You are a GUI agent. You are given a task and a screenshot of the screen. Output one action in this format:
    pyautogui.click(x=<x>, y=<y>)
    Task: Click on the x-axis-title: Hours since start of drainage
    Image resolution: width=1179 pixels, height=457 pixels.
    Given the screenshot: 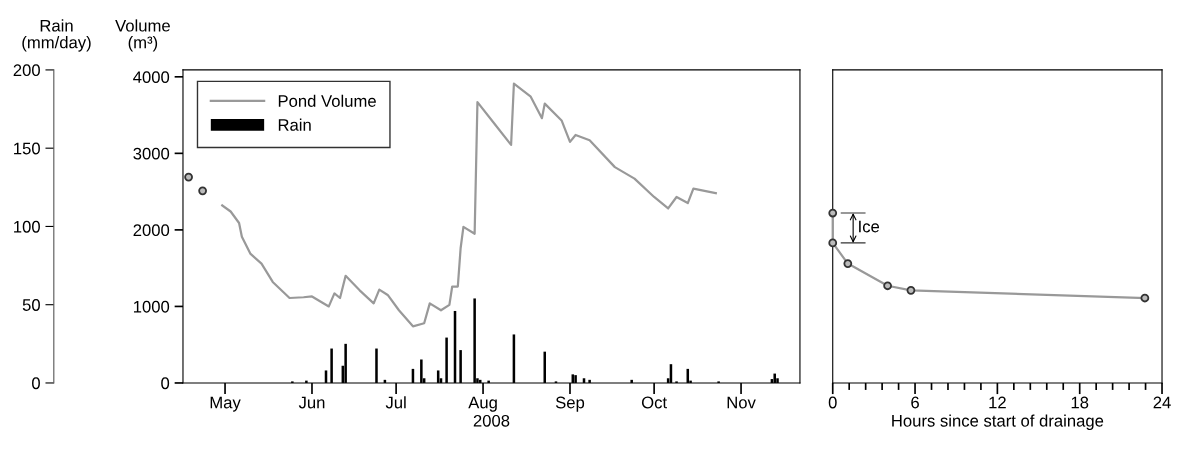 What is the action you would take?
    pyautogui.click(x=998, y=422)
    